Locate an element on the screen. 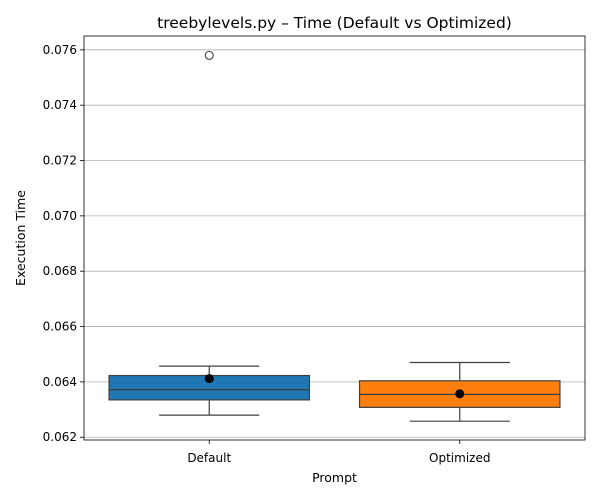 This screenshot has width=600, height=500. x-ticks: Default Optimized is located at coordinates (338, 452).